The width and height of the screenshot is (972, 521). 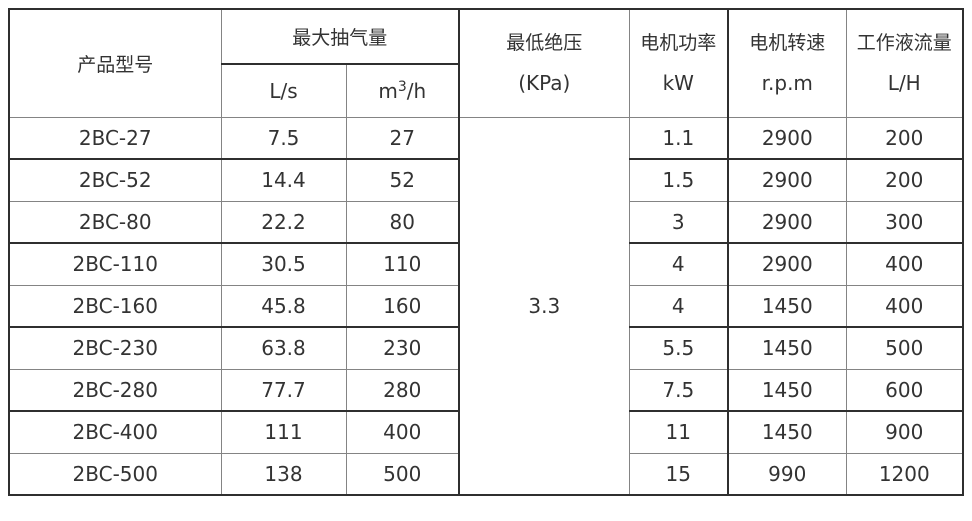 I want to click on cell-m3h: 52, so click(x=403, y=180).